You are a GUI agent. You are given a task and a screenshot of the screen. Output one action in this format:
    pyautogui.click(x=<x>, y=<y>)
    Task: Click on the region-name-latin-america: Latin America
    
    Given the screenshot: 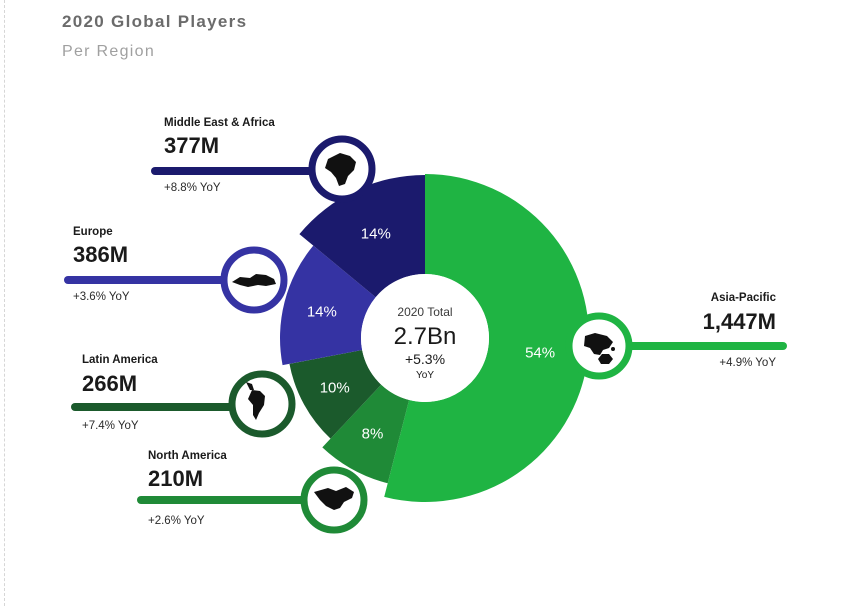 What is the action you would take?
    pyautogui.click(x=120, y=360)
    